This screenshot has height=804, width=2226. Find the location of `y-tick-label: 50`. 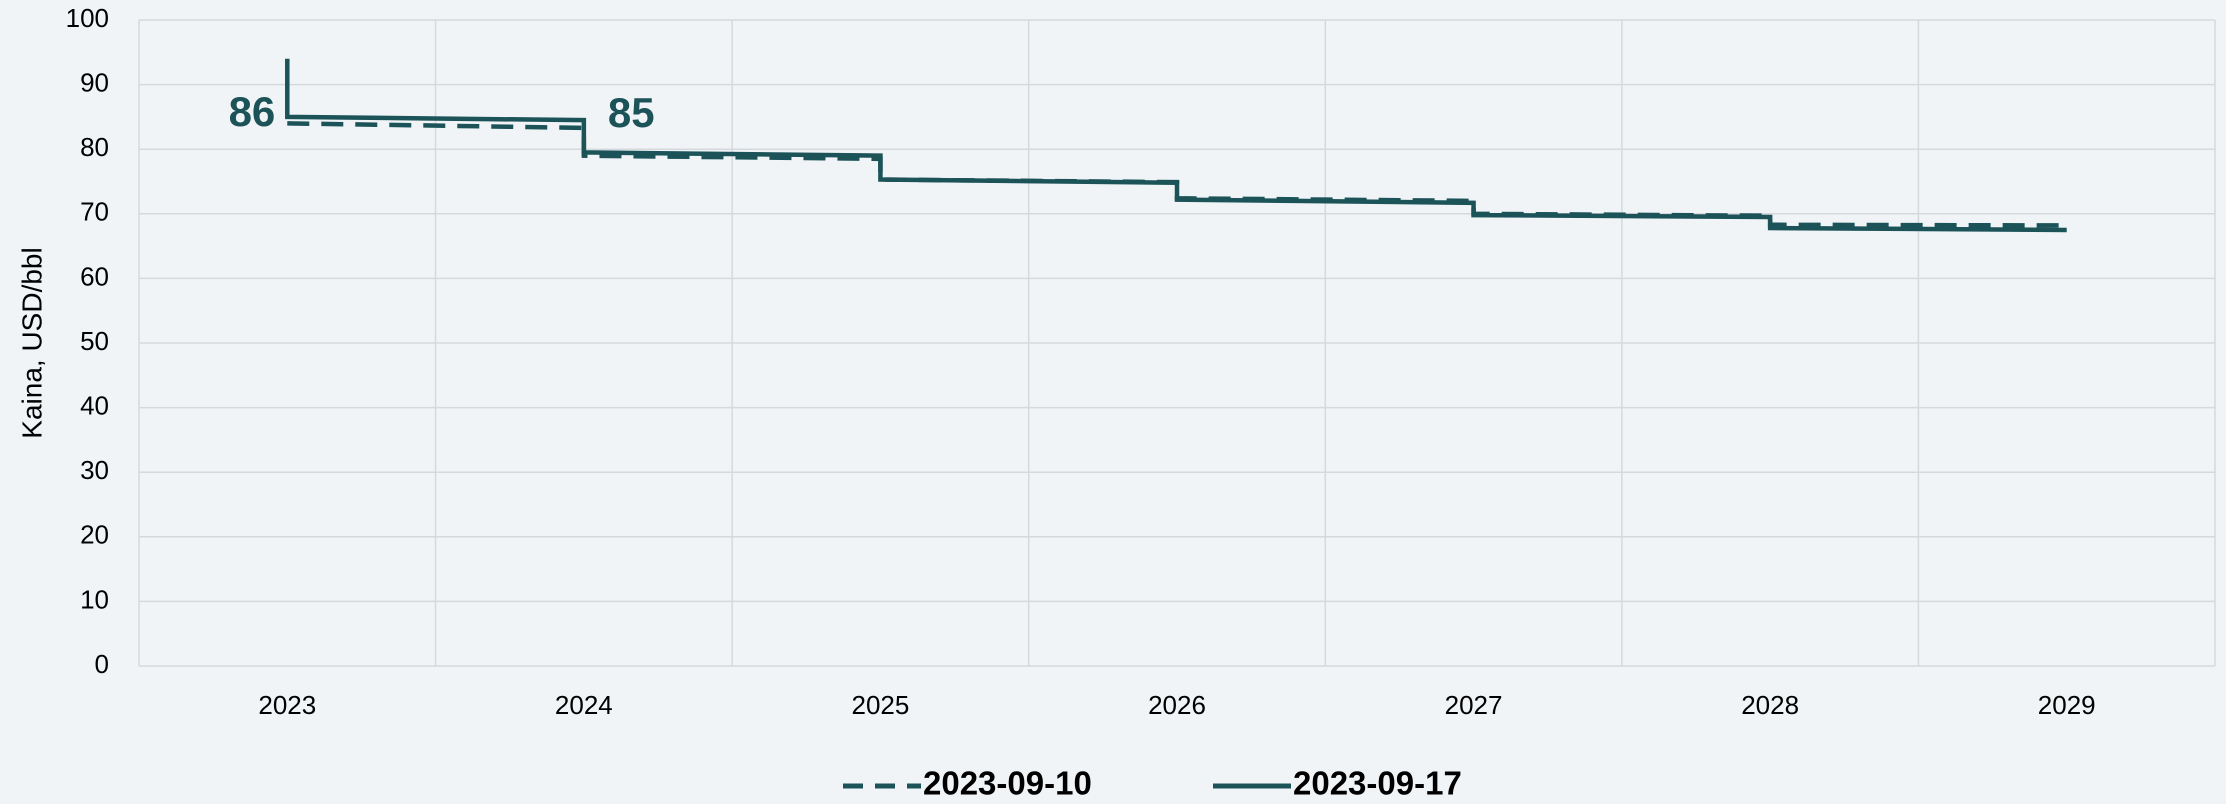

y-tick-label: 50 is located at coordinates (94, 341).